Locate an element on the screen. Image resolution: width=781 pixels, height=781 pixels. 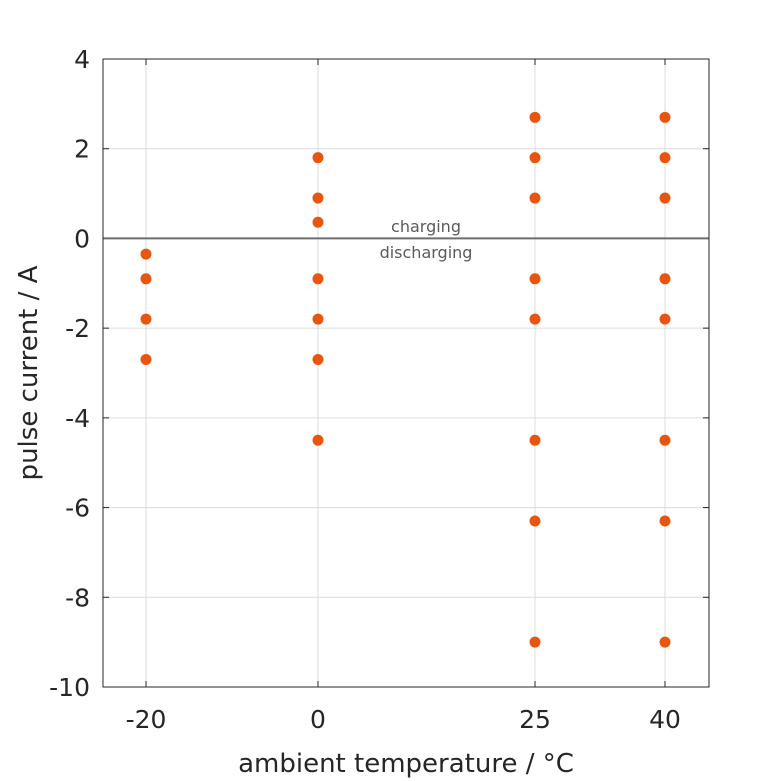
y-tick-label: -10 is located at coordinates (69, 687).